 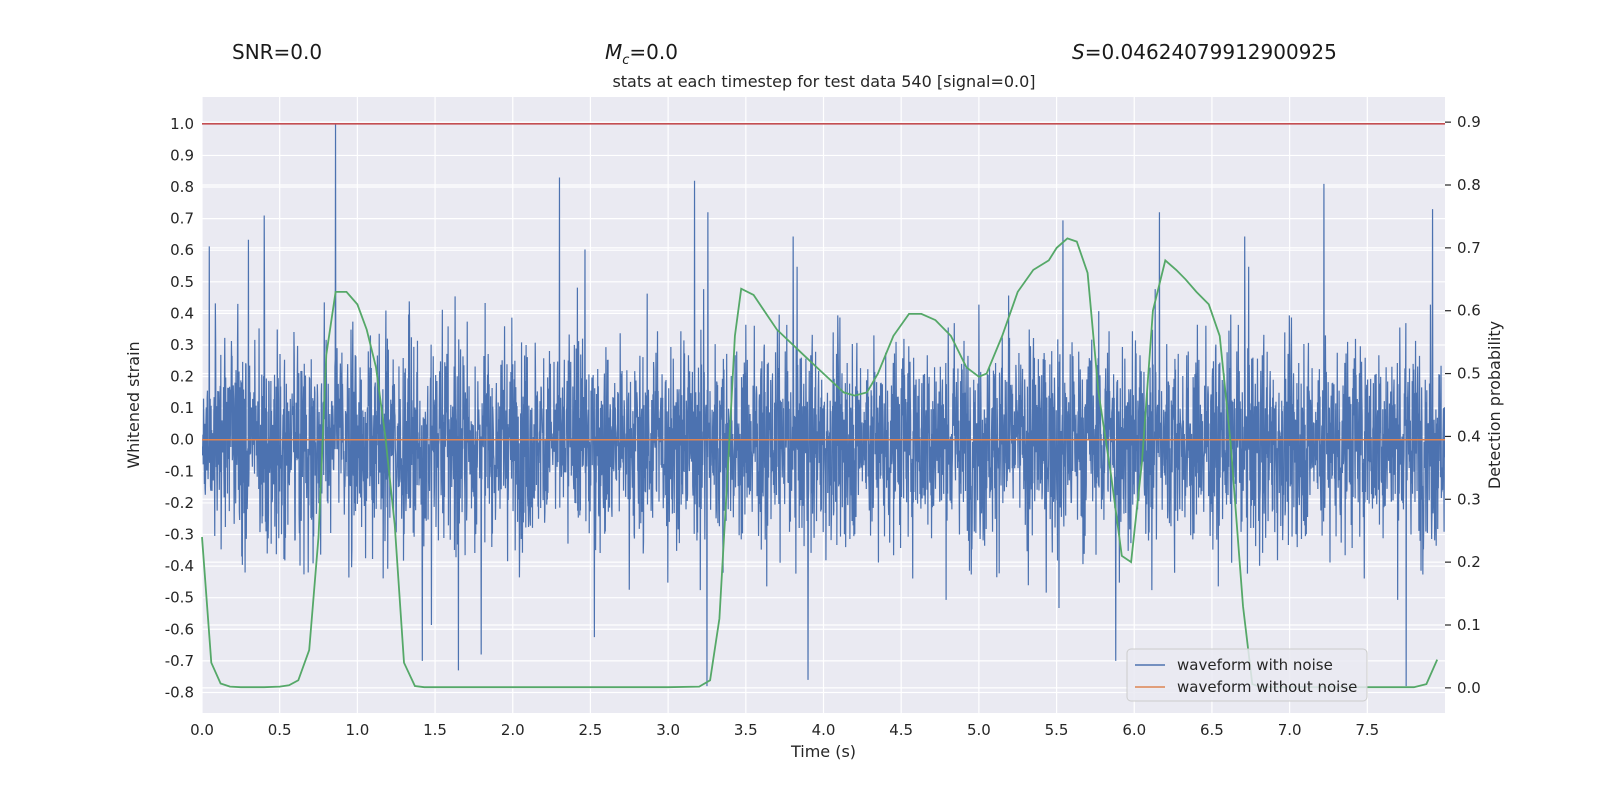 I want to click on right-tick-label: 0.6, so click(x=1469, y=311).